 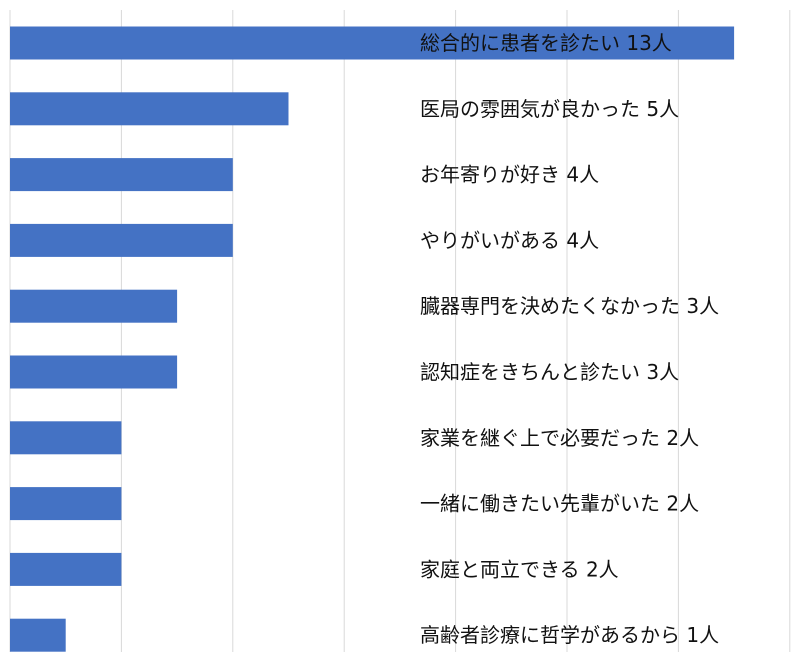 What do you see at coordinates (509, 175) in the screenshot?
I see `data-label: お年寄りが好き 4人` at bounding box center [509, 175].